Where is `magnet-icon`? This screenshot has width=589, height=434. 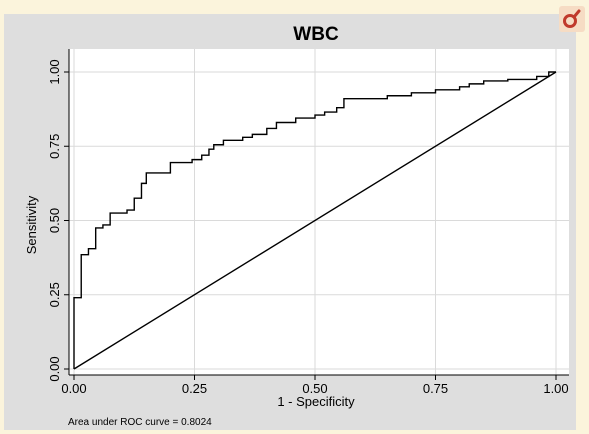
magnet-icon is located at coordinates (572, 18).